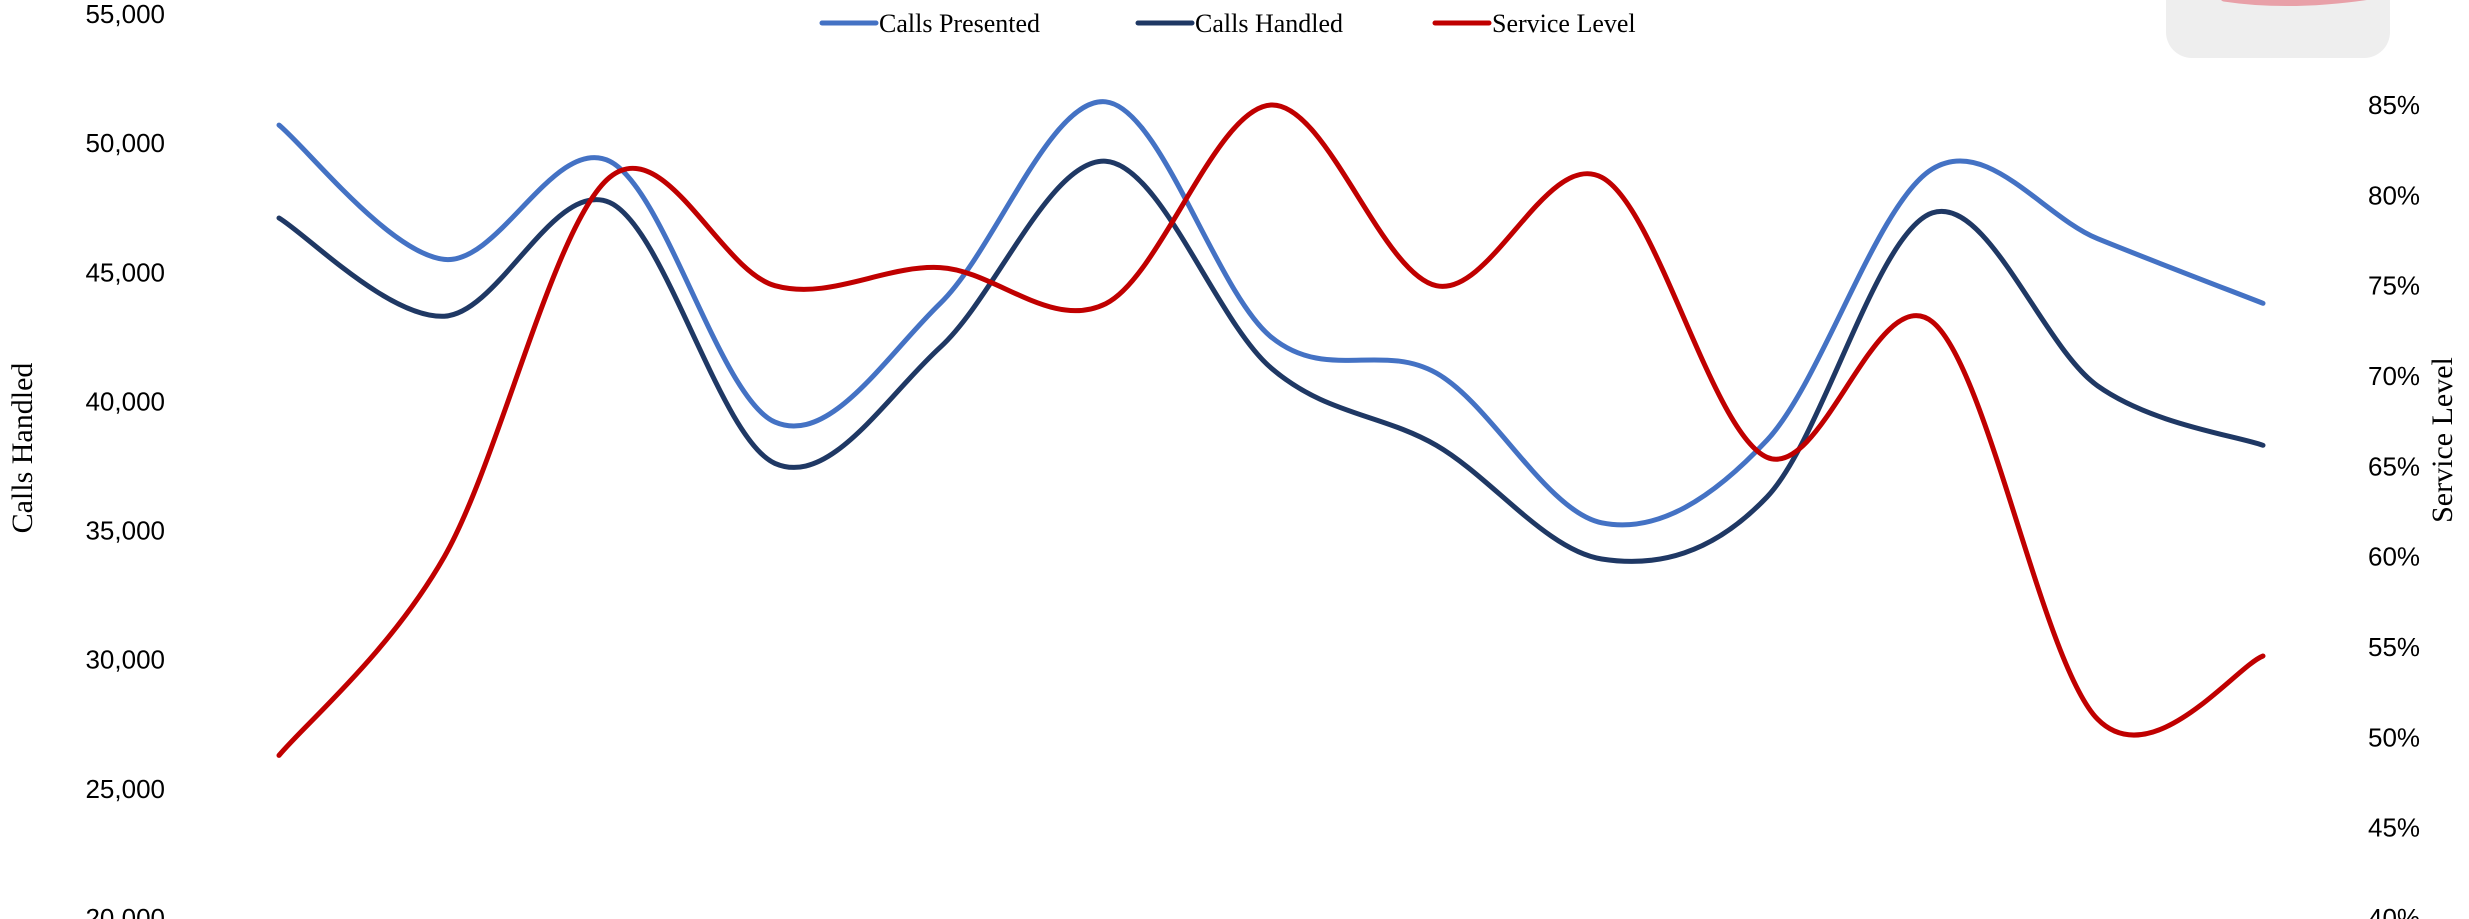 Image resolution: width=2469 pixels, height=919 pixels. I want to click on right-axis-title: Service Level, so click(2442, 440).